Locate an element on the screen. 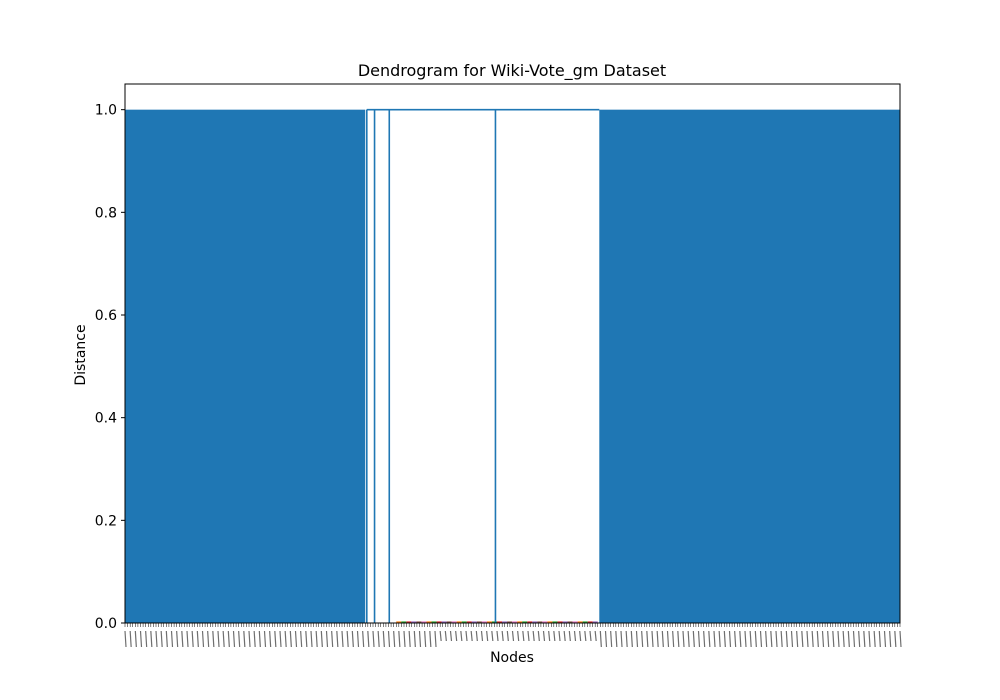 This screenshot has width=1000, height=700. x-axis is located at coordinates (513, 635).